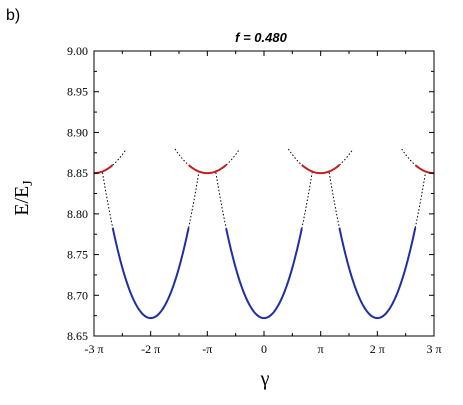 This screenshot has width=463, height=405. I want to click on x-tick-label-4: π, so click(321, 349).